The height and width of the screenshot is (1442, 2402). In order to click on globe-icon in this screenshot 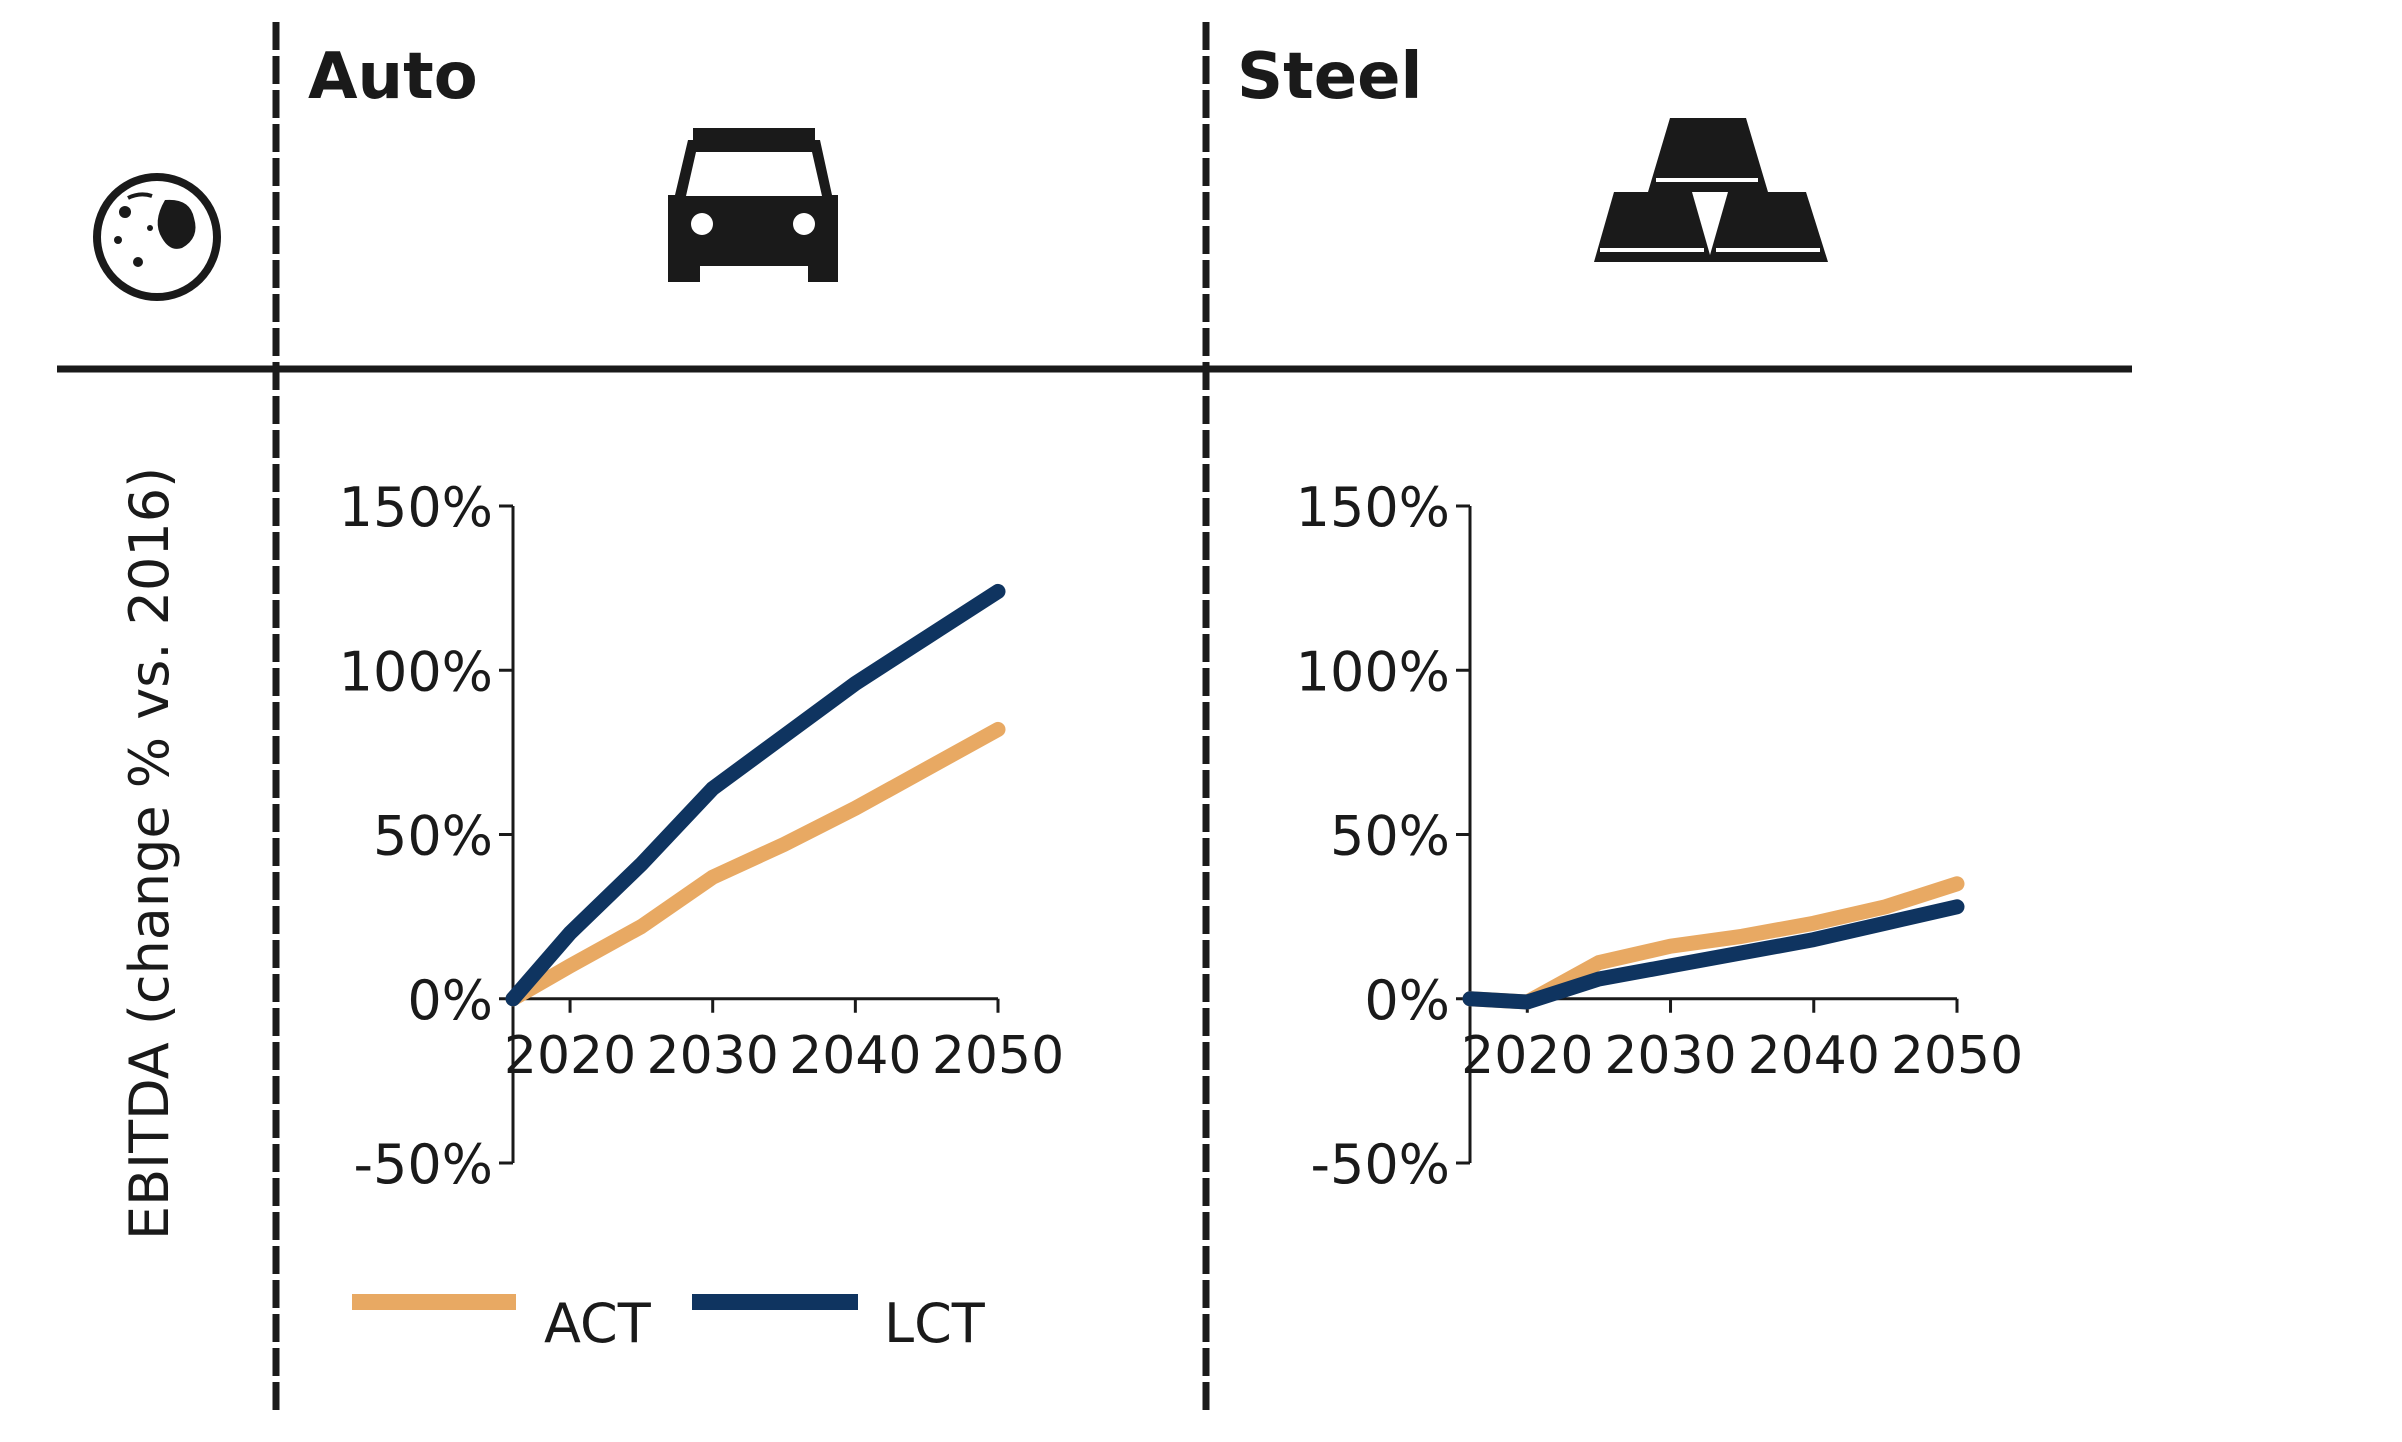, I will do `click(157, 237)`.